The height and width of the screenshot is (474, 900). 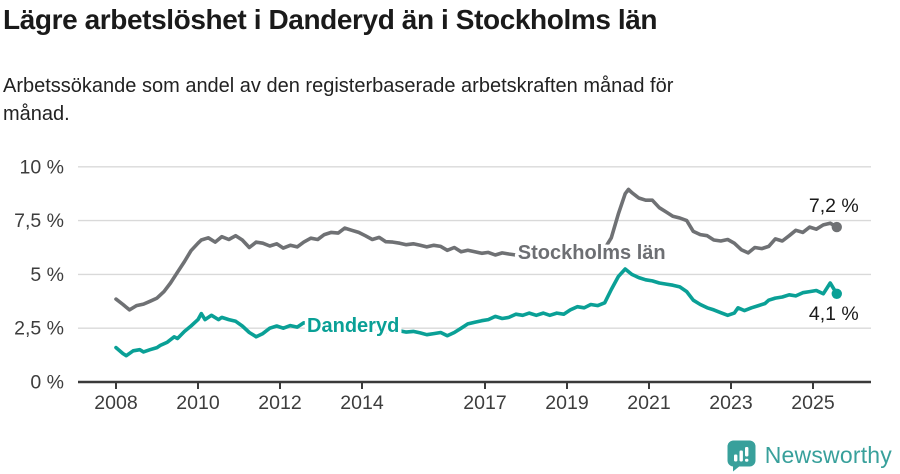 What do you see at coordinates (42, 167) in the screenshot?
I see `y-axis-label: 10 %` at bounding box center [42, 167].